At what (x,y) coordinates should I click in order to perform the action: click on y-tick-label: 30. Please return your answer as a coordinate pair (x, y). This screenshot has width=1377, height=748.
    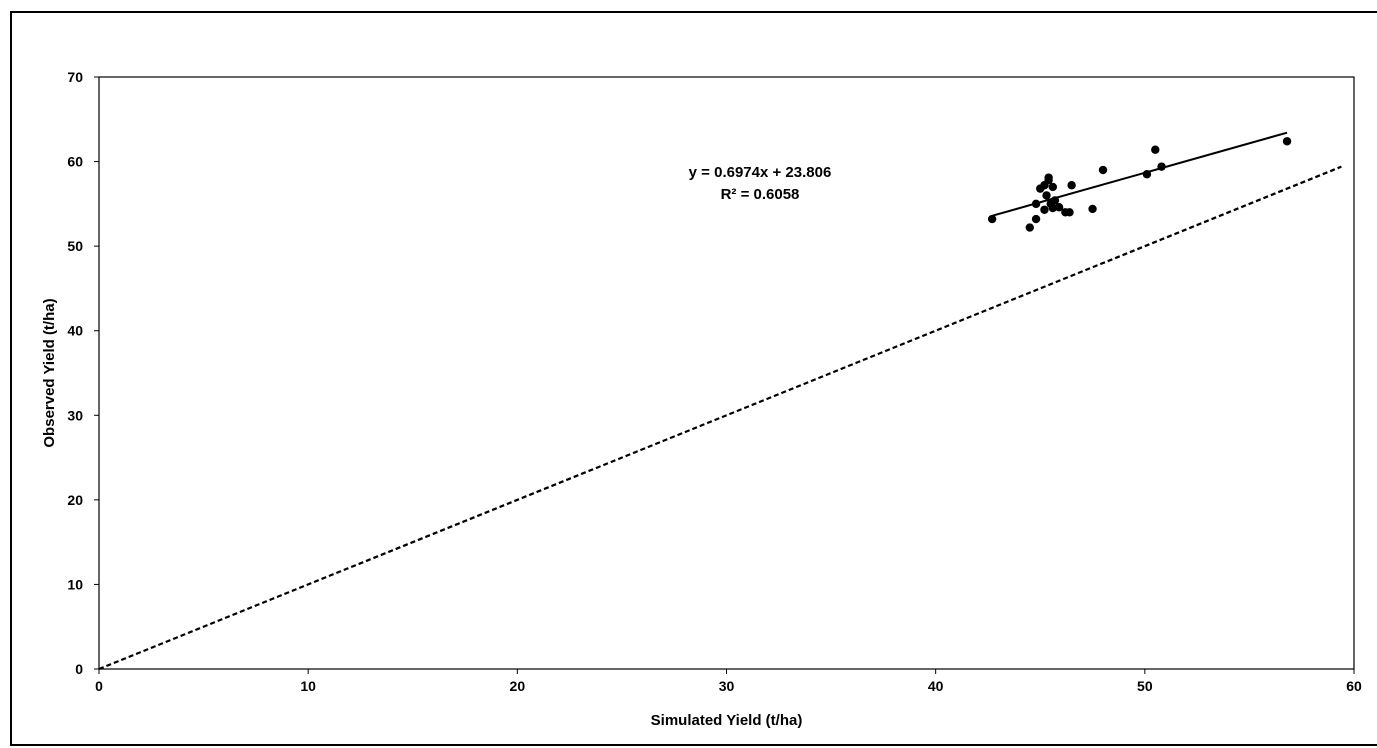
    Looking at the image, I should click on (75, 415).